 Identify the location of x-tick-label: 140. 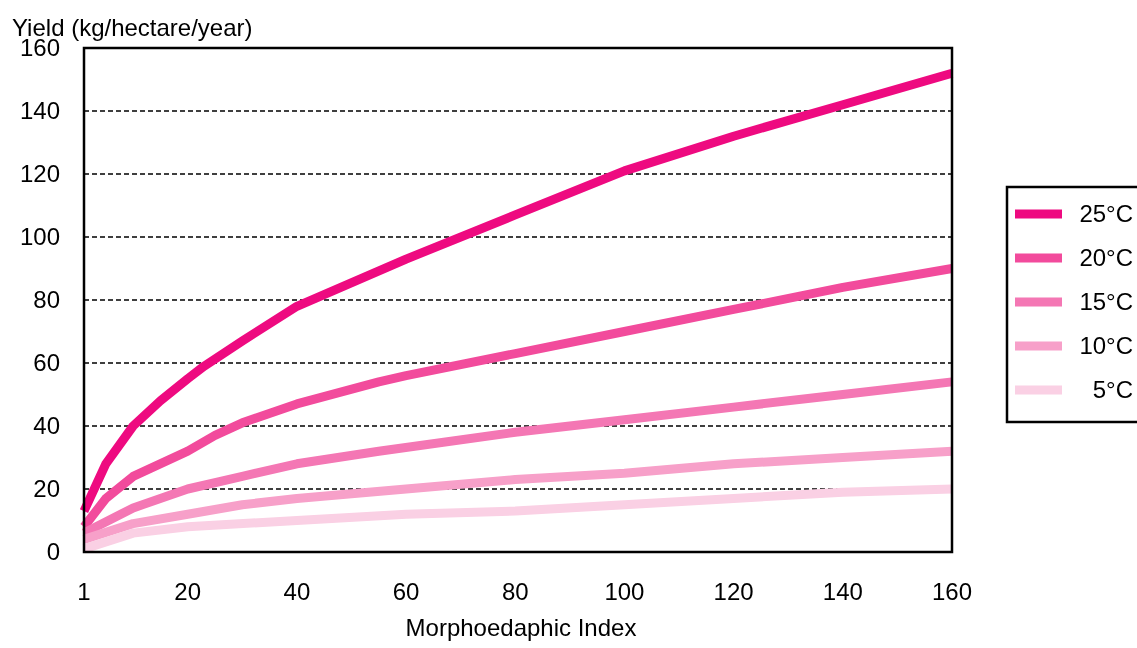
(842, 591).